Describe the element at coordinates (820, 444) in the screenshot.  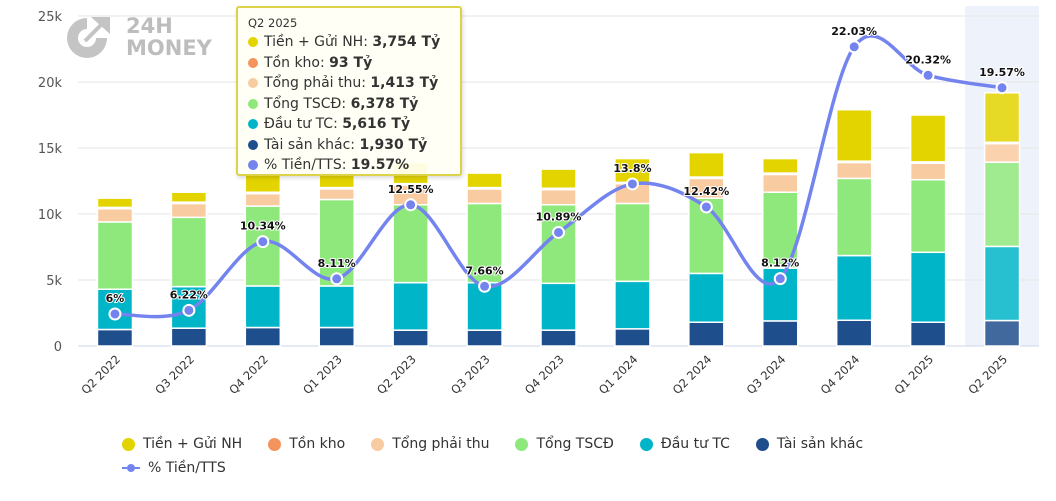
I see `legend-label: Tài sản khác` at that location.